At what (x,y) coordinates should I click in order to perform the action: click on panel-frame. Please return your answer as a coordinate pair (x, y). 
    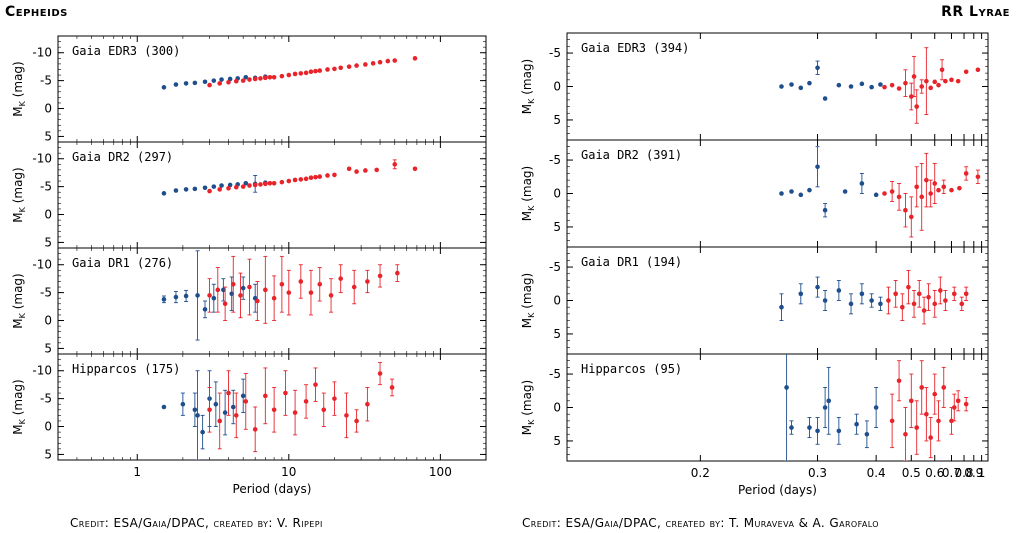
    Looking at the image, I should click on (272, 407).